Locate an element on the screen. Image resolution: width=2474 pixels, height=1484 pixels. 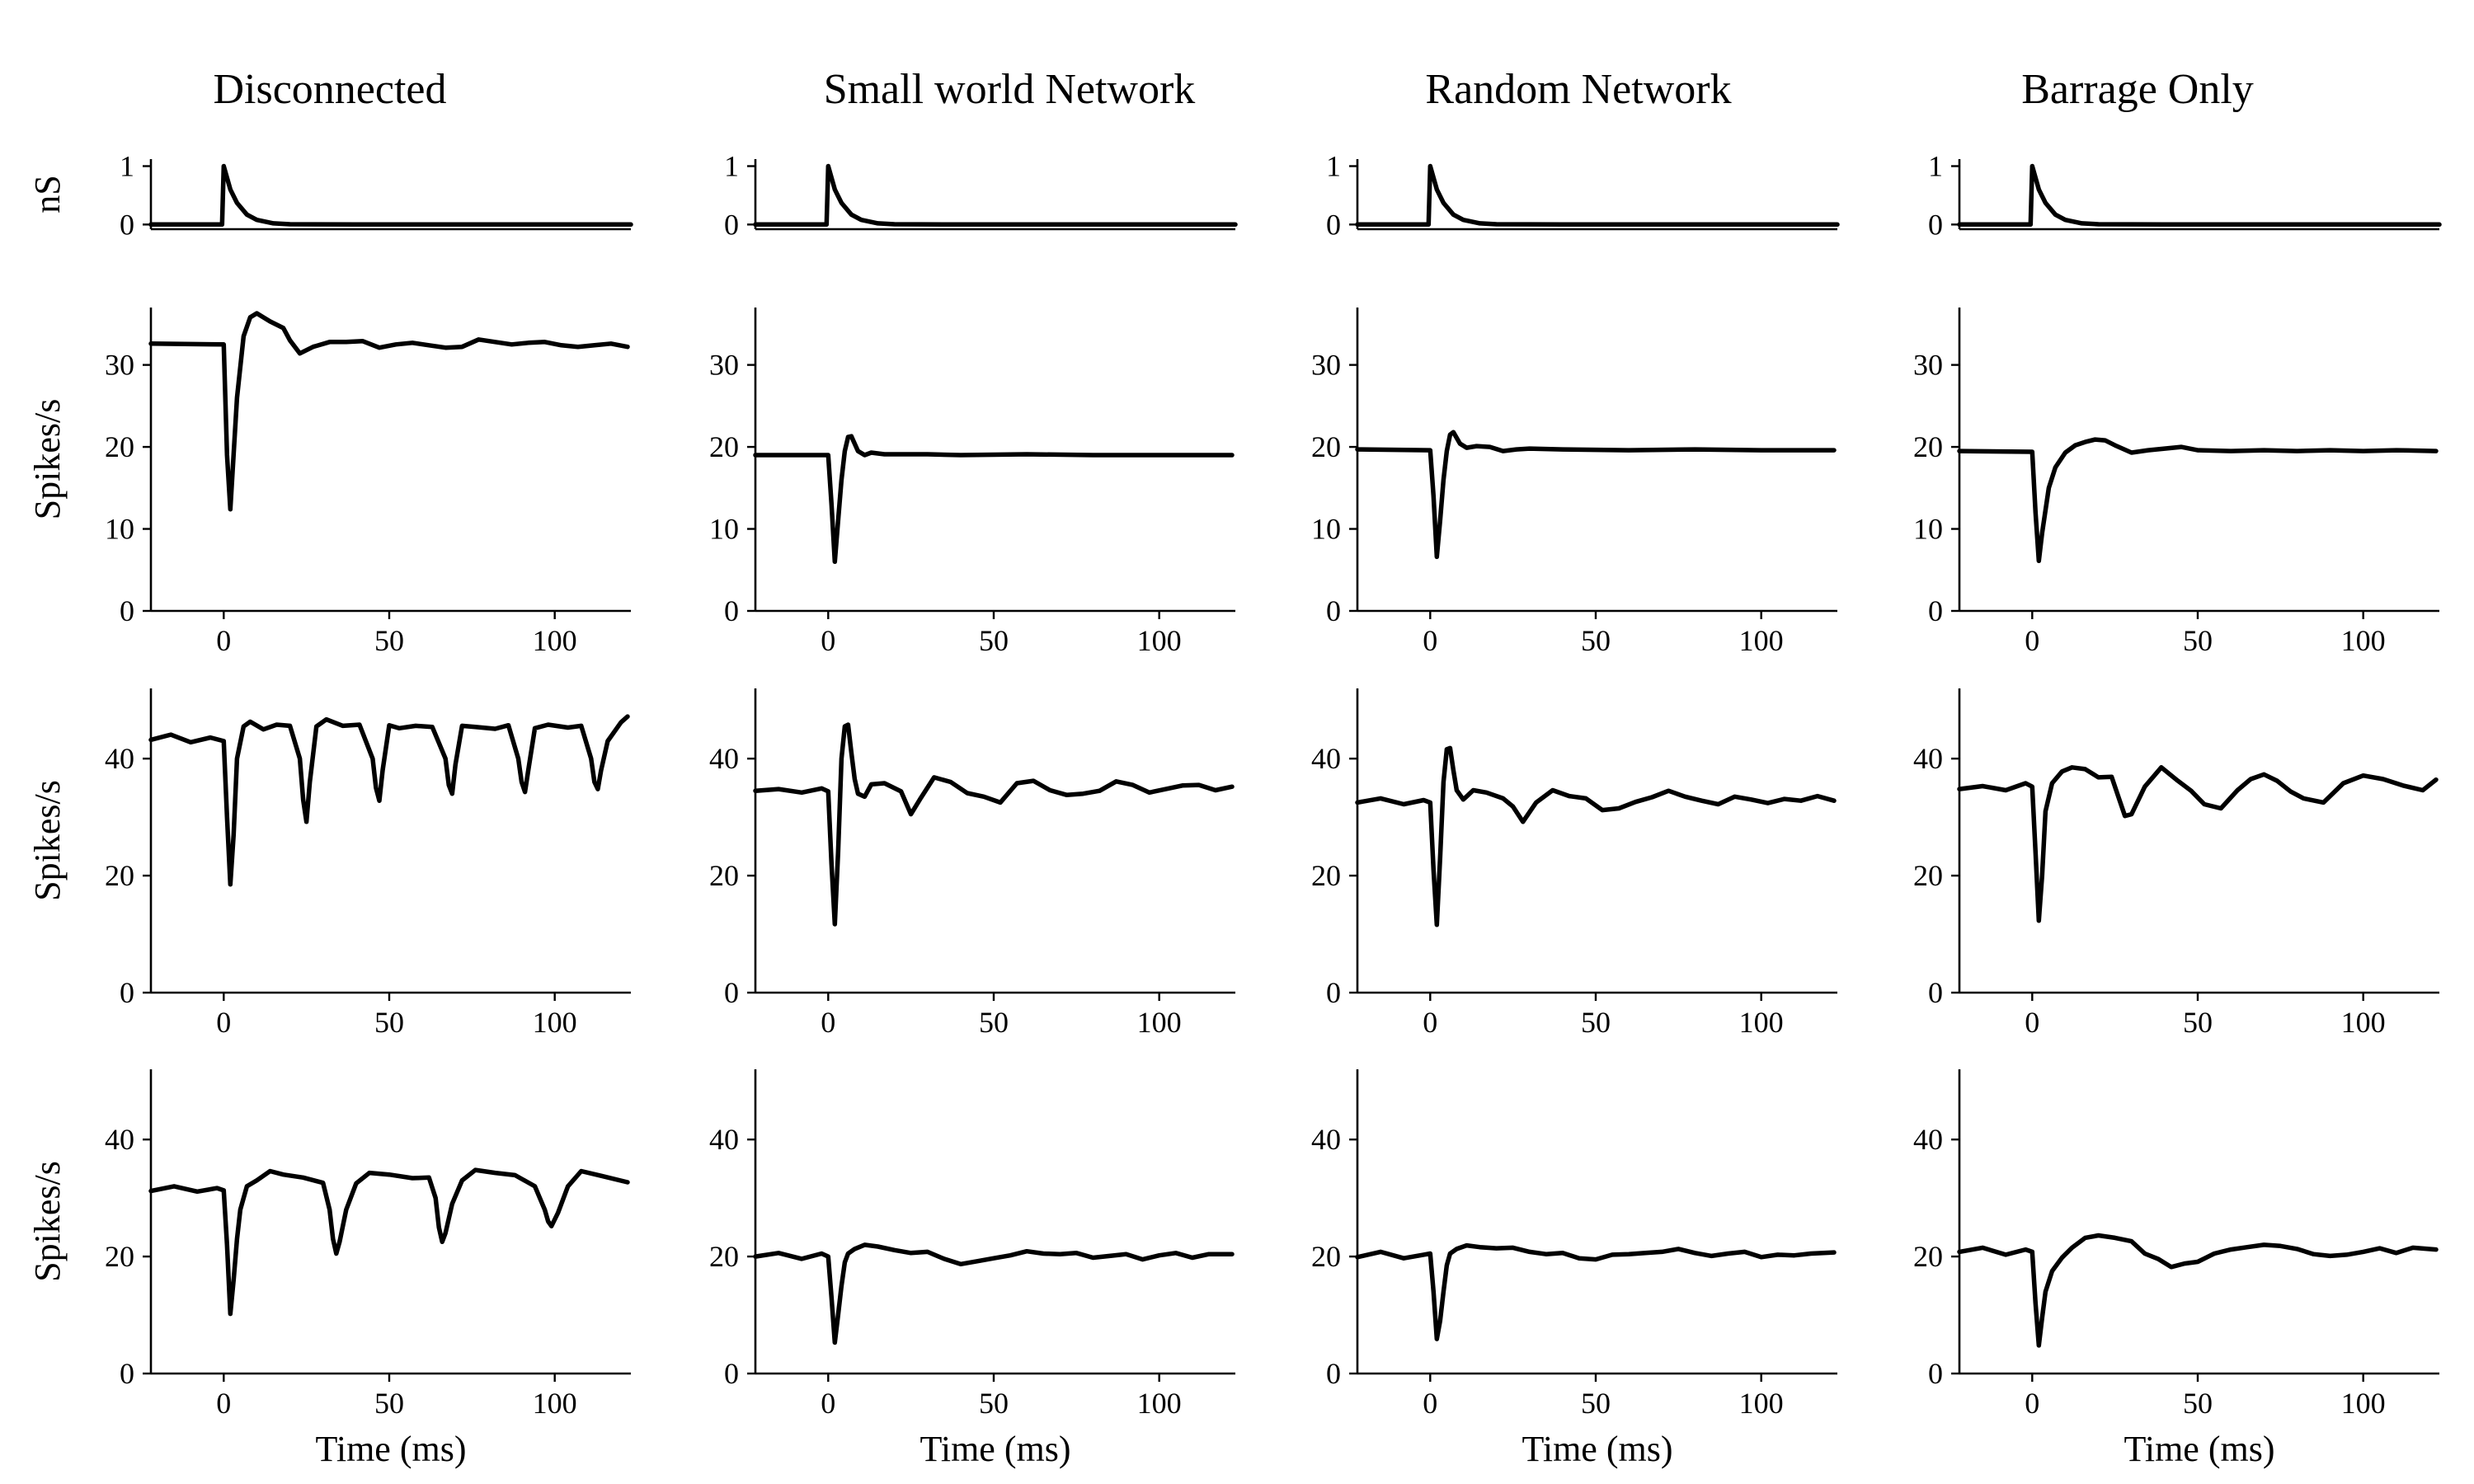
panel-rate_b-barrage-only: 0 20 40 0 50 100 is located at coordinates (2176, 863).